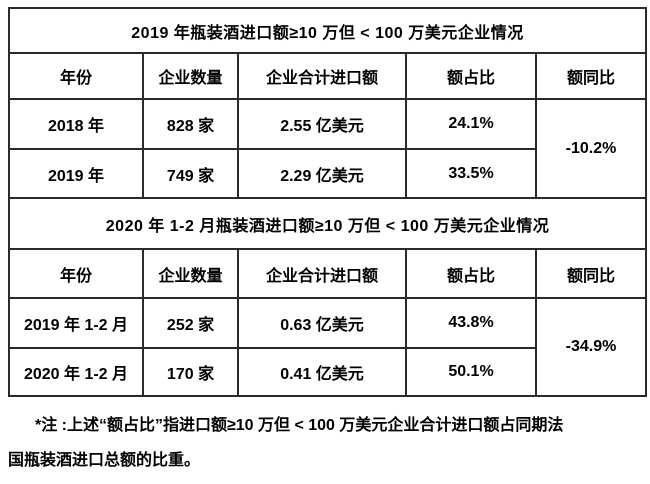  Describe the element at coordinates (591, 148) in the screenshot. I see `cell-yoy-merged: -10.2%` at that location.